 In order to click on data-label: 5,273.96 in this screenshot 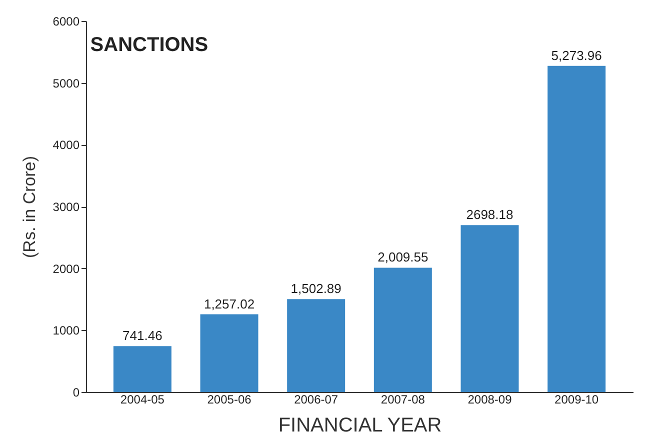, I will do `click(576, 55)`.